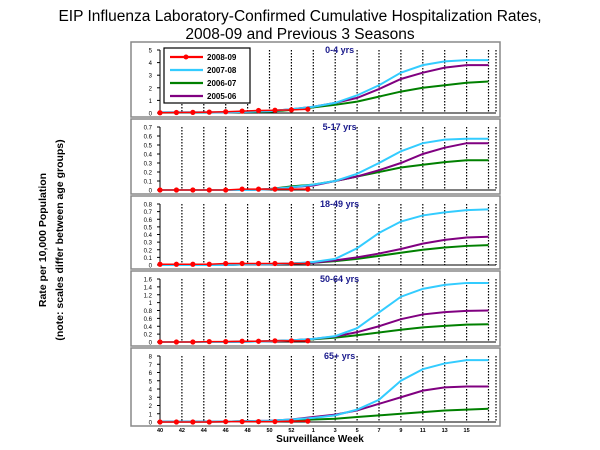 The width and height of the screenshot is (600, 450). I want to click on legend-label: 2007-08, so click(222, 70).